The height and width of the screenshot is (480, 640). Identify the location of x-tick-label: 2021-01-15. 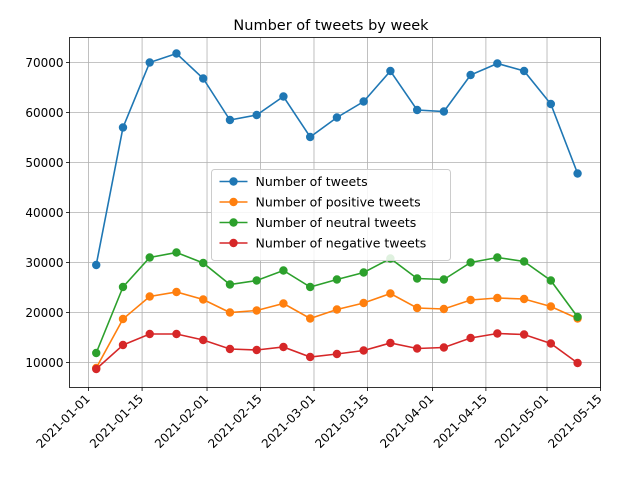
(116, 421).